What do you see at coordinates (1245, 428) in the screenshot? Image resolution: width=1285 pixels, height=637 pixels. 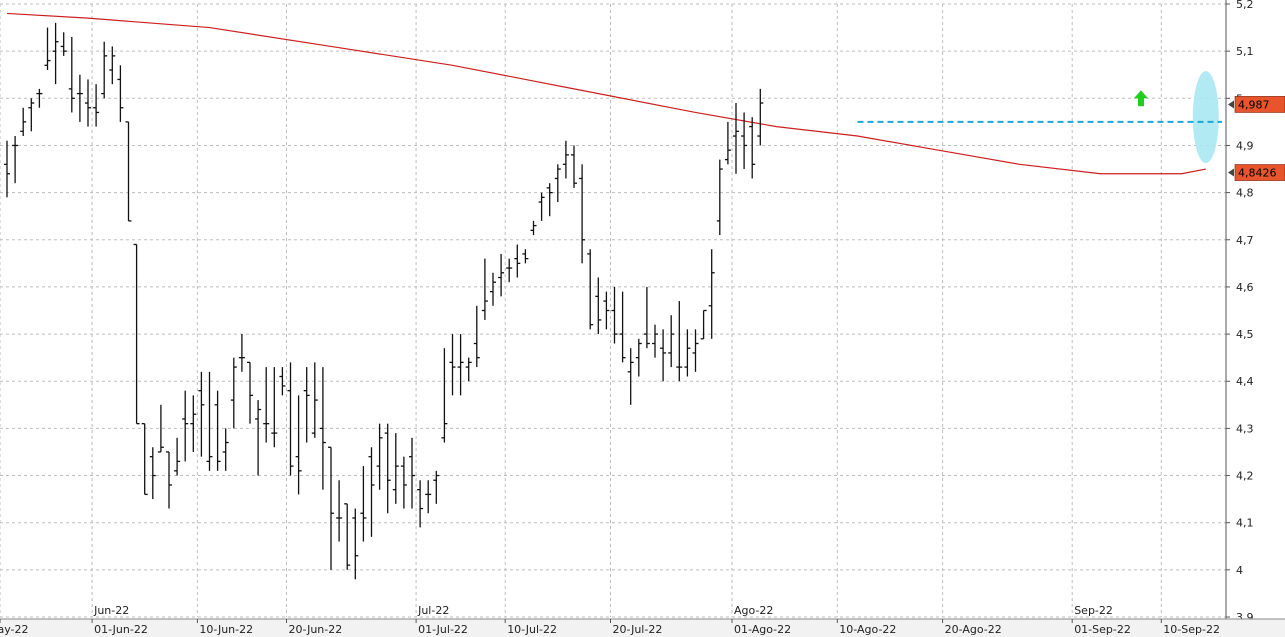 I see `y-tick-label: 4,3` at bounding box center [1245, 428].